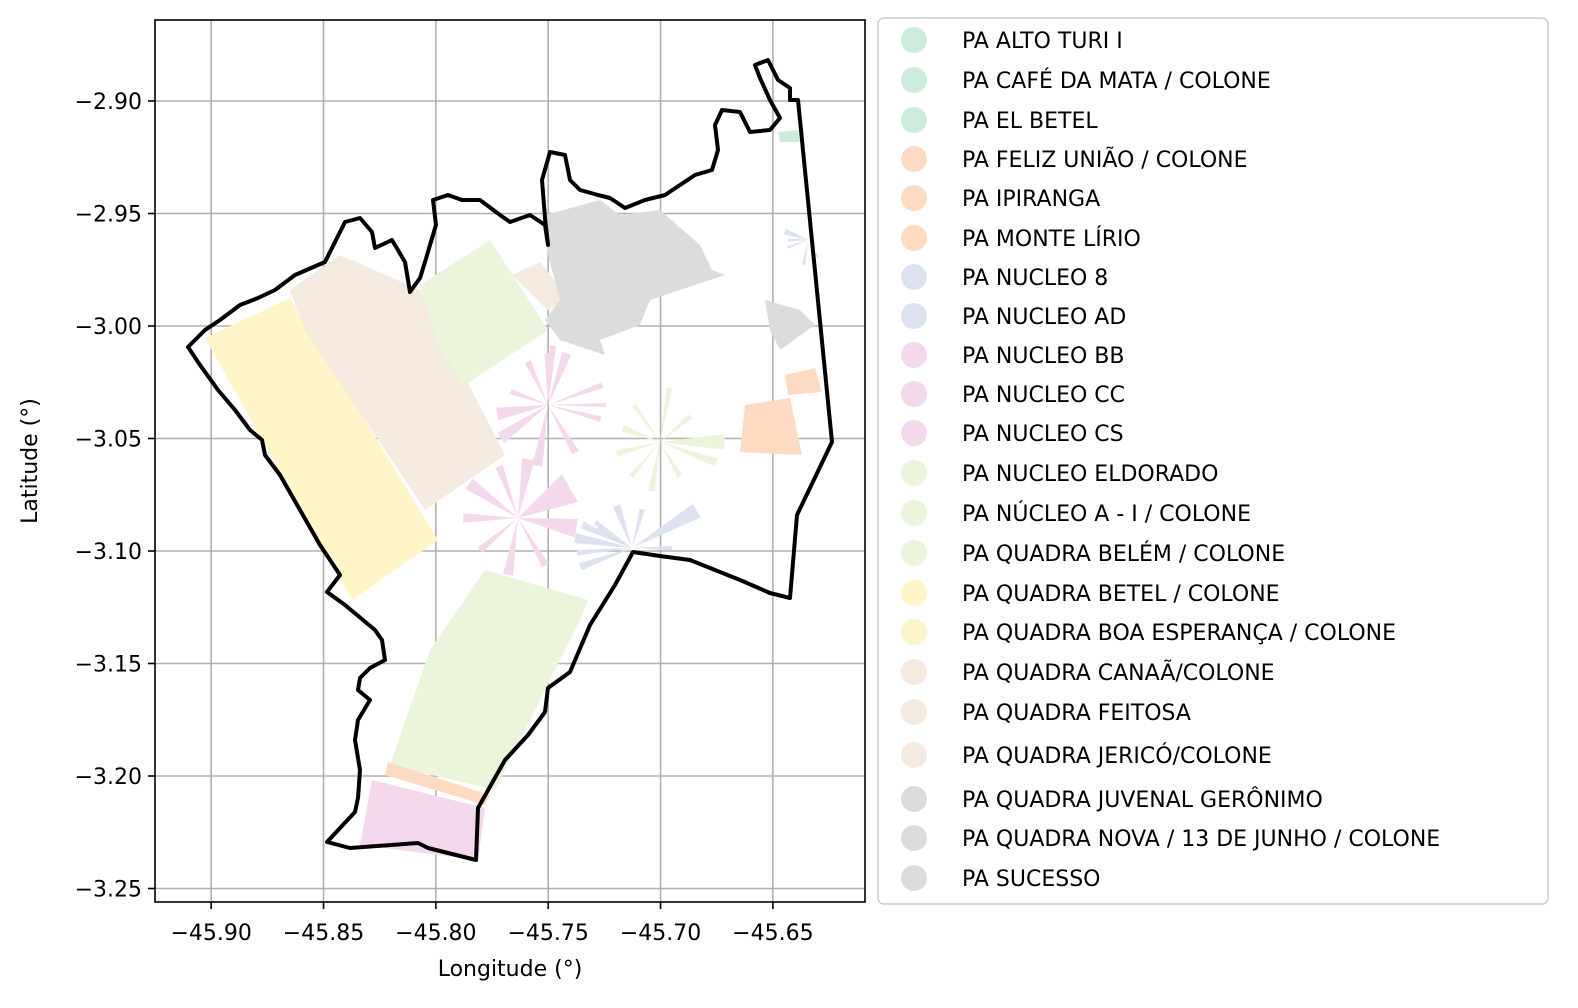 The height and width of the screenshot is (1008, 1578). Describe the element at coordinates (108, 102) in the screenshot. I see `y-tick-label: −2.90` at that location.